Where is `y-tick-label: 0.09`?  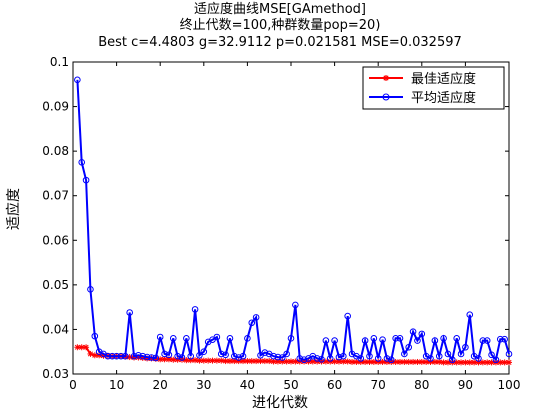 y-tick-label: 0.09 is located at coordinates (55, 107).